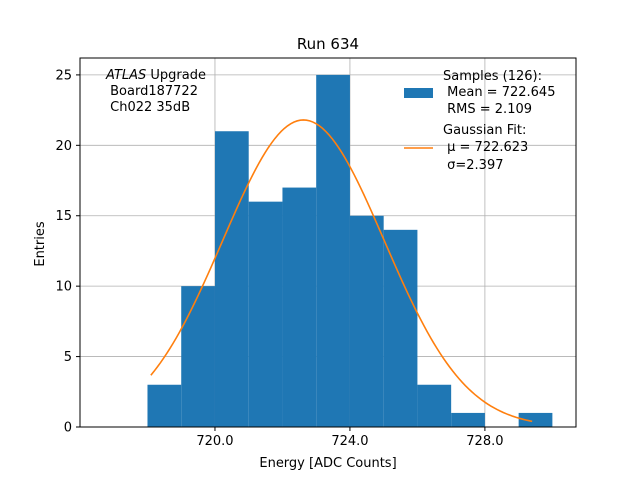 This screenshot has height=480, width=640. Describe the element at coordinates (418, 93) in the screenshot. I see `legend-hist-swatch` at that location.